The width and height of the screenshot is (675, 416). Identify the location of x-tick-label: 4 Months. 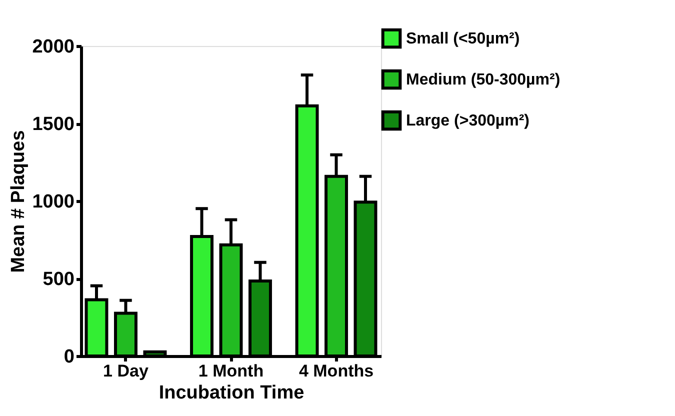
(336, 371).